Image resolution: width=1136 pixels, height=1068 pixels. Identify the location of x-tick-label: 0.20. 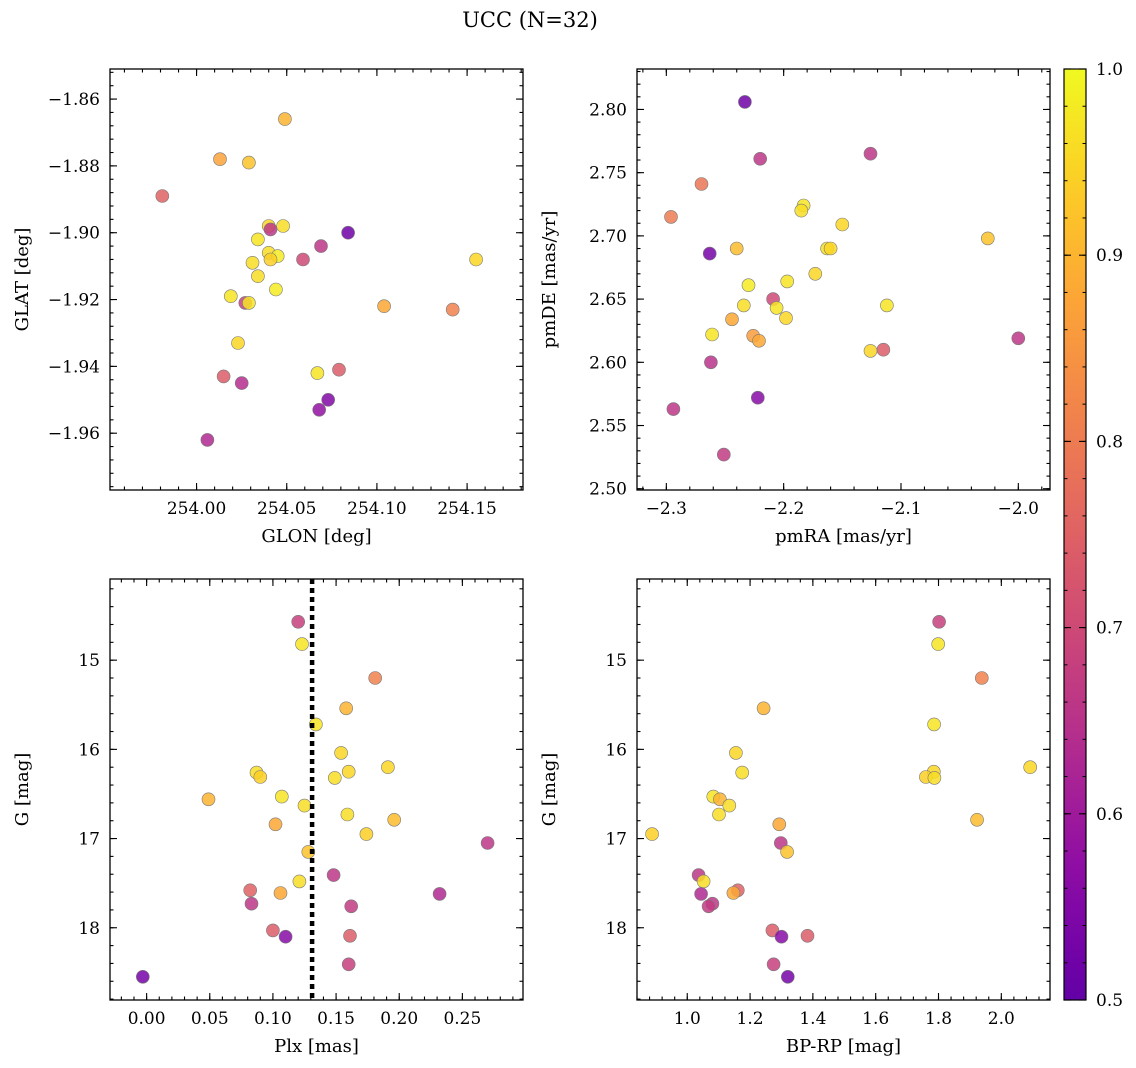
(399, 1019).